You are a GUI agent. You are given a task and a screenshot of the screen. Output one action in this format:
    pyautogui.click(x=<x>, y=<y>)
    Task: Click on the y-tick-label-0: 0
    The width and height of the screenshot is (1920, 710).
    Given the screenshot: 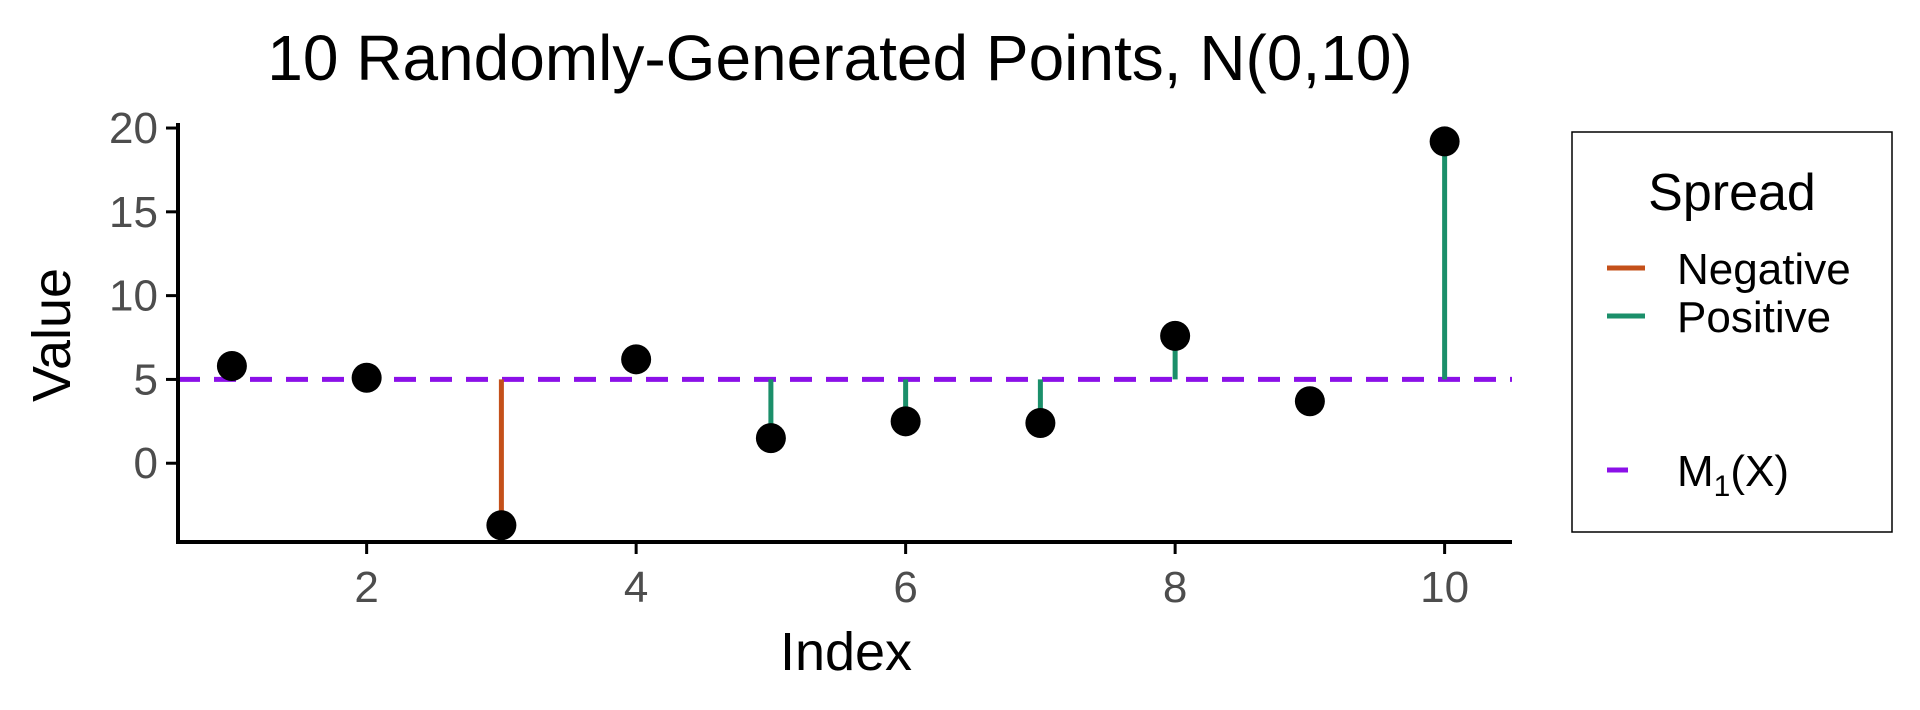 What is the action you would take?
    pyautogui.click(x=146, y=463)
    